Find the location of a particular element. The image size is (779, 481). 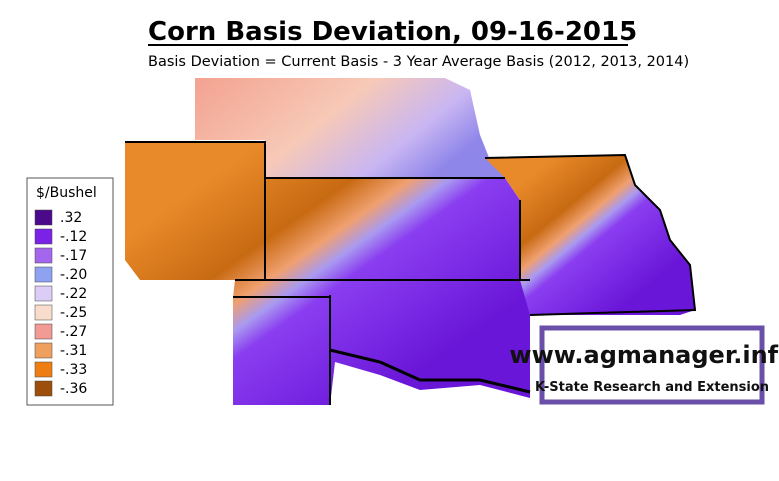

legend-label: -.22 is located at coordinates (73, 294).